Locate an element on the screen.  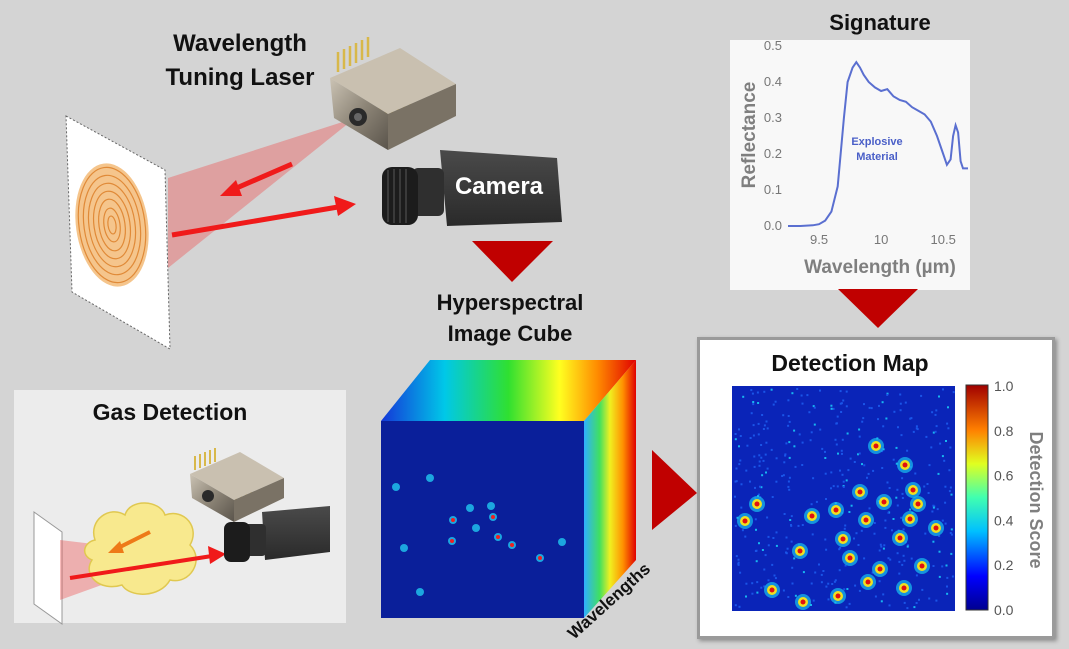
gas-detection-title: Gas Detection is located at coordinates (170, 412).